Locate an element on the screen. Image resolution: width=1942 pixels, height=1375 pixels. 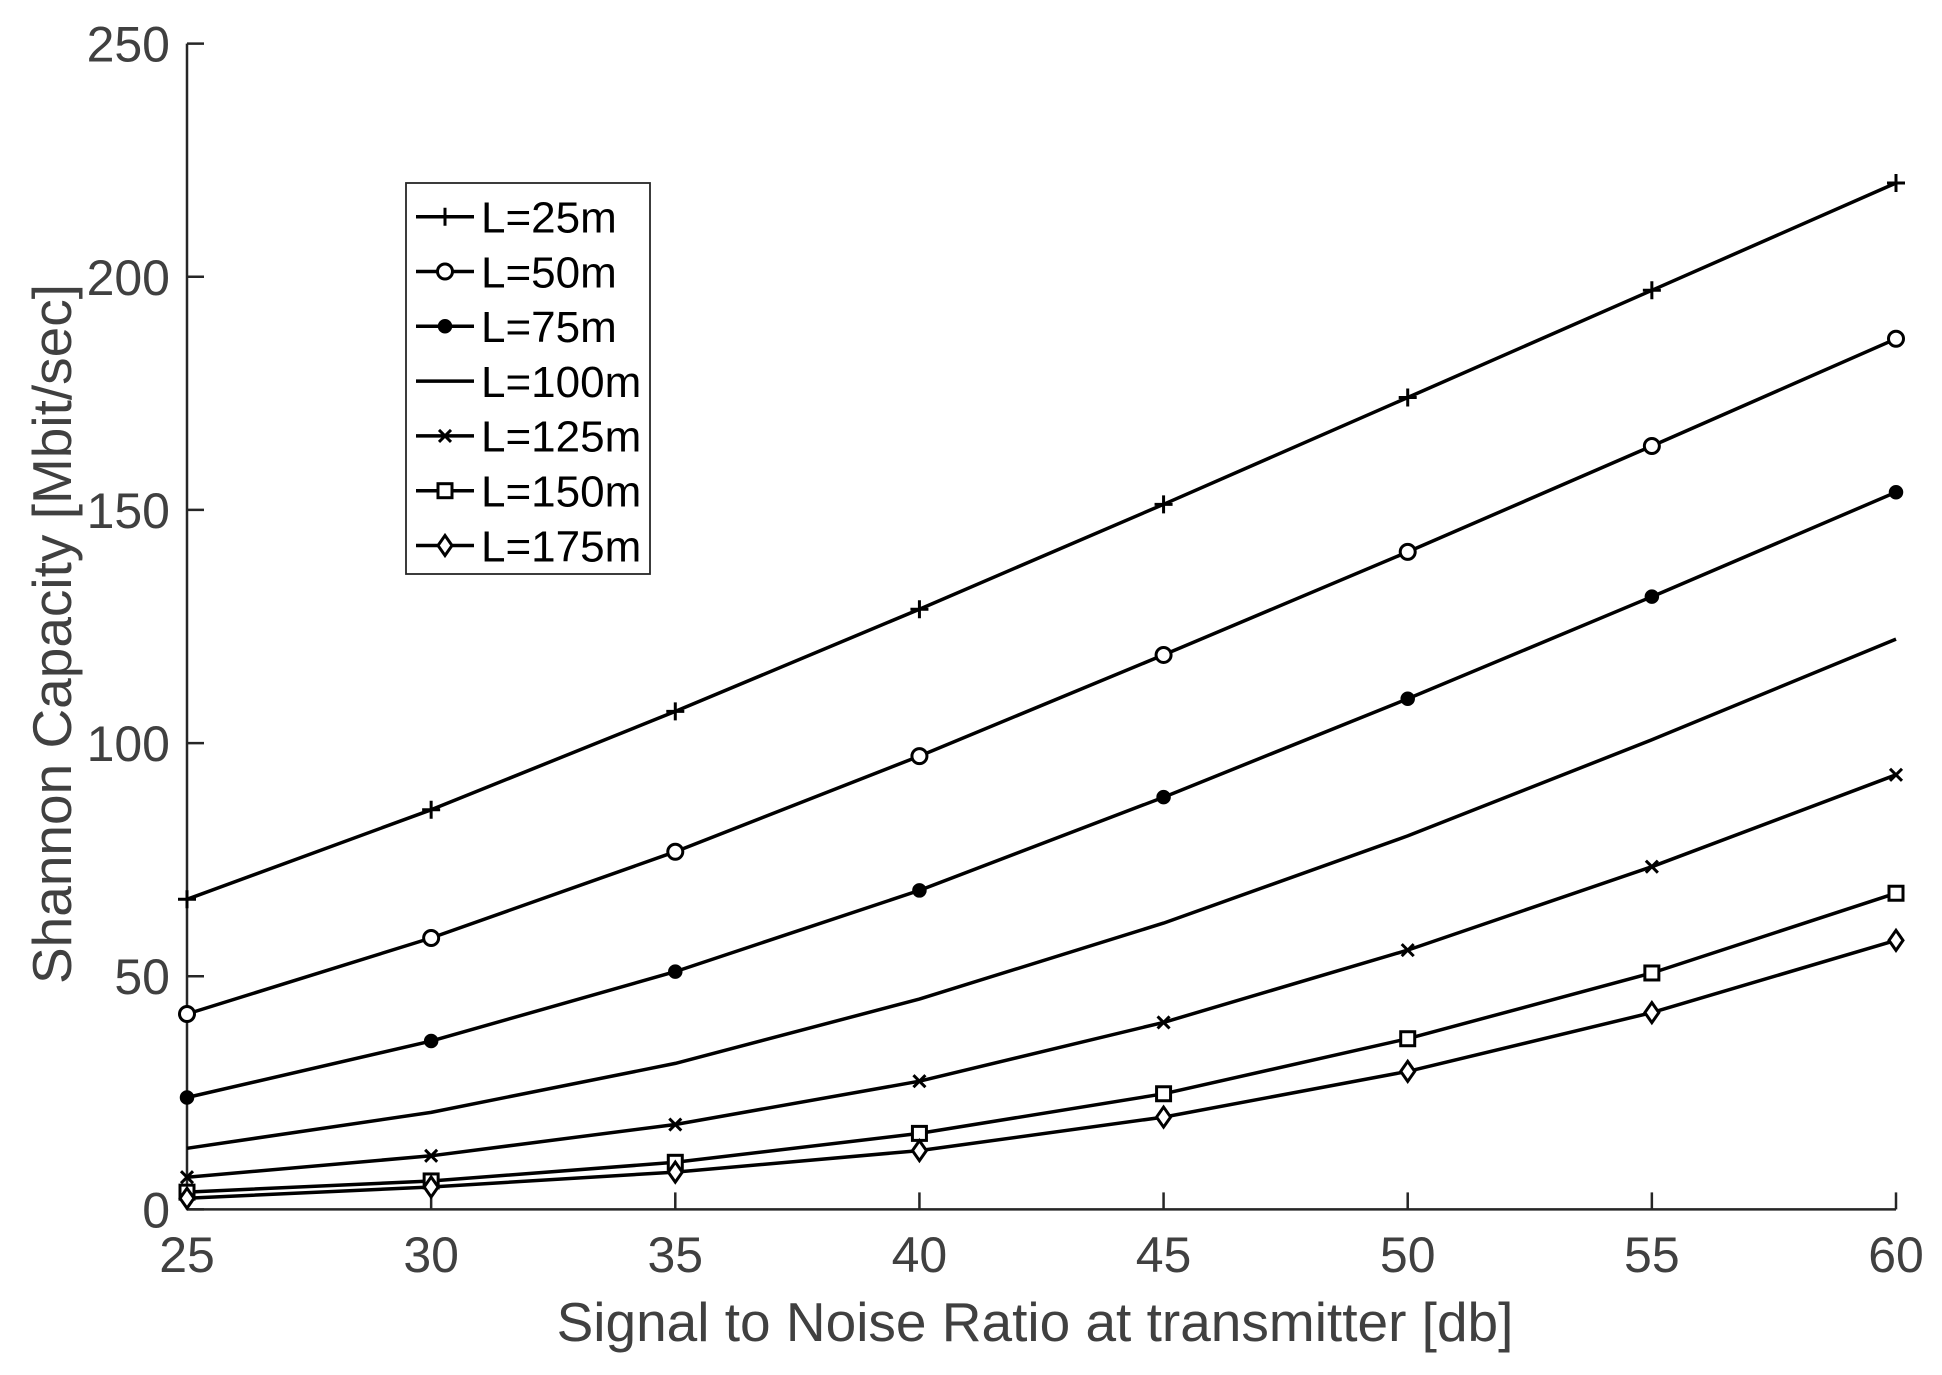
legend-entry-5: L=125m is located at coordinates (528, 437).